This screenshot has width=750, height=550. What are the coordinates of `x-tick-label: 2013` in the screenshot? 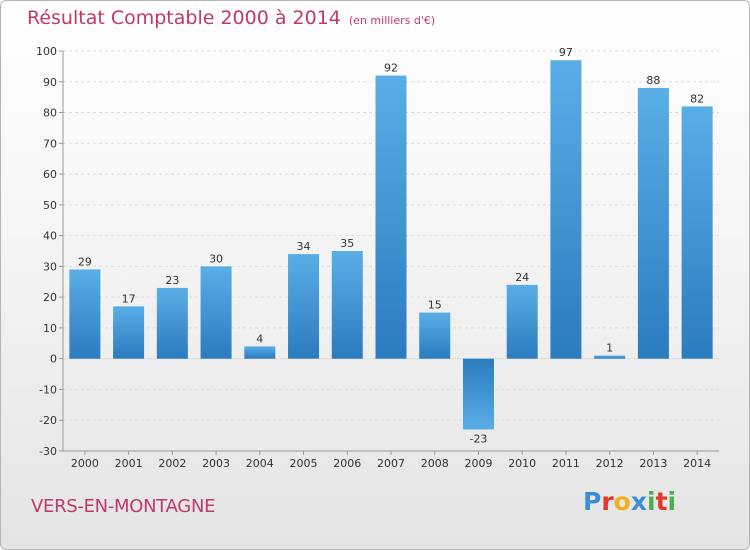 It's located at (653, 463).